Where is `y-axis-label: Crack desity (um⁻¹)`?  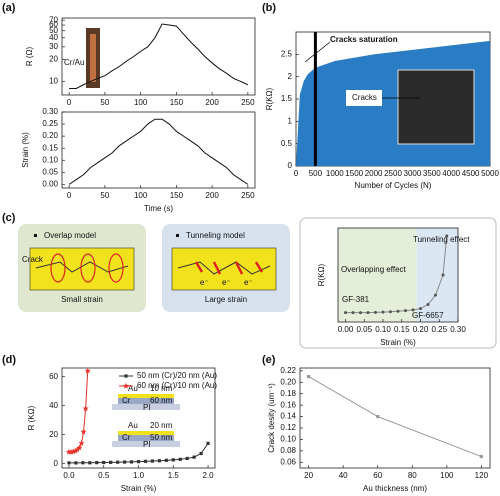 y-axis-label: Crack desity (um⁻¹) is located at coordinates (271, 418).